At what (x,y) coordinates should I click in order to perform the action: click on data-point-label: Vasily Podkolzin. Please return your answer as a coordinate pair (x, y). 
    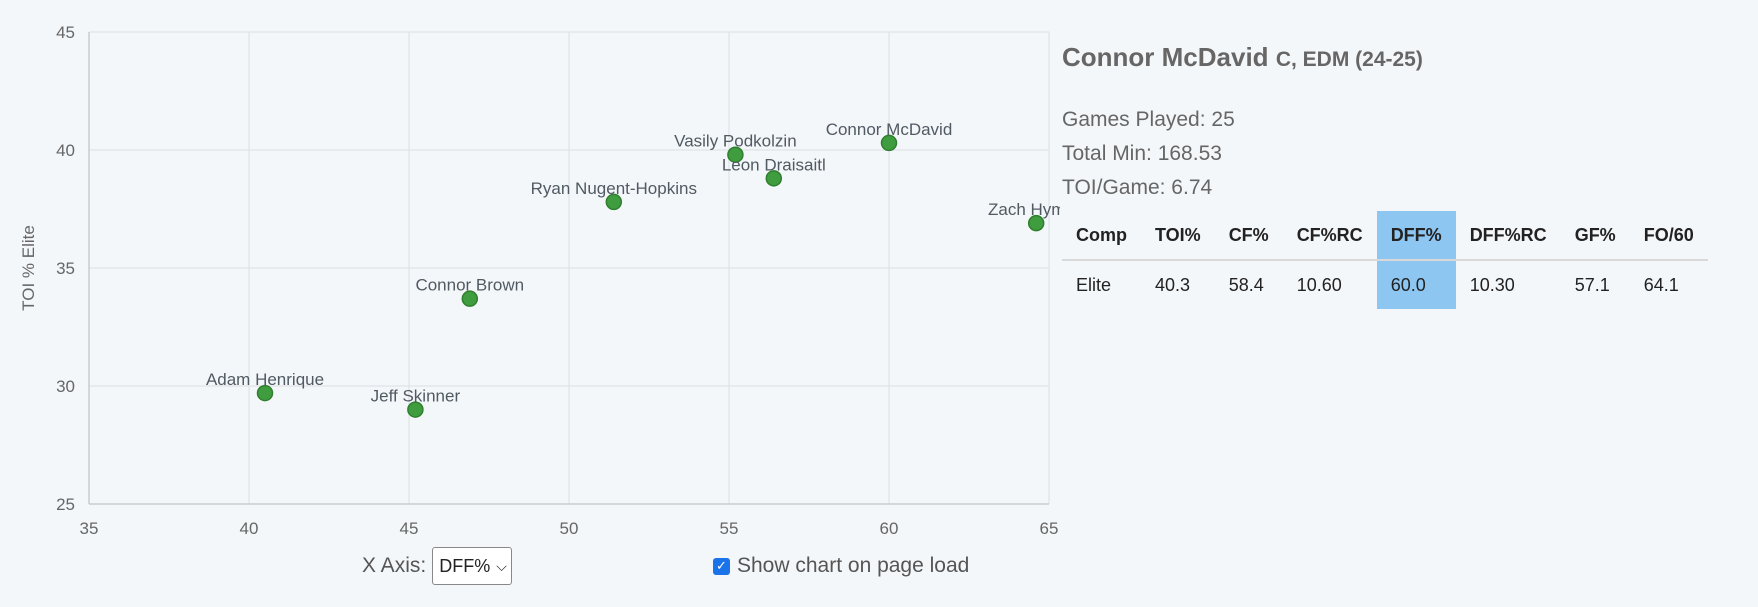
    Looking at the image, I should click on (735, 141).